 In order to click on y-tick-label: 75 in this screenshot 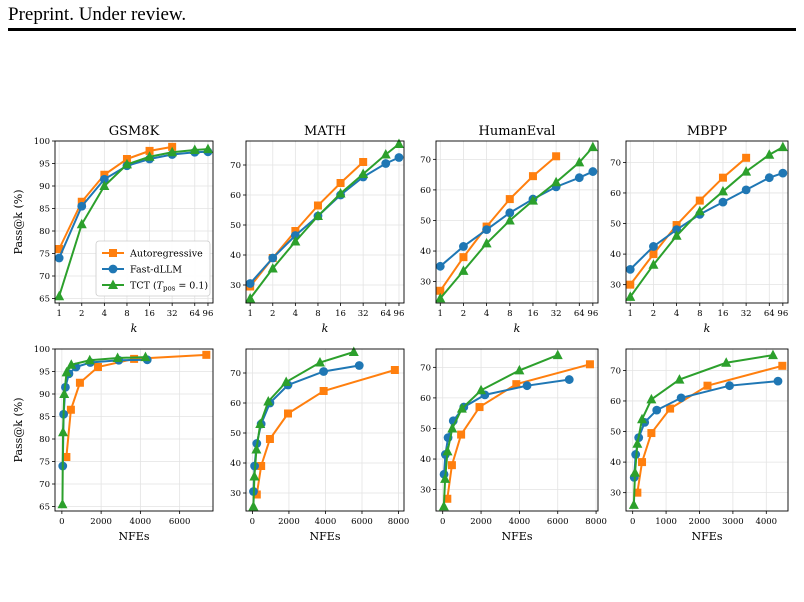, I will do `click(44, 255)`.